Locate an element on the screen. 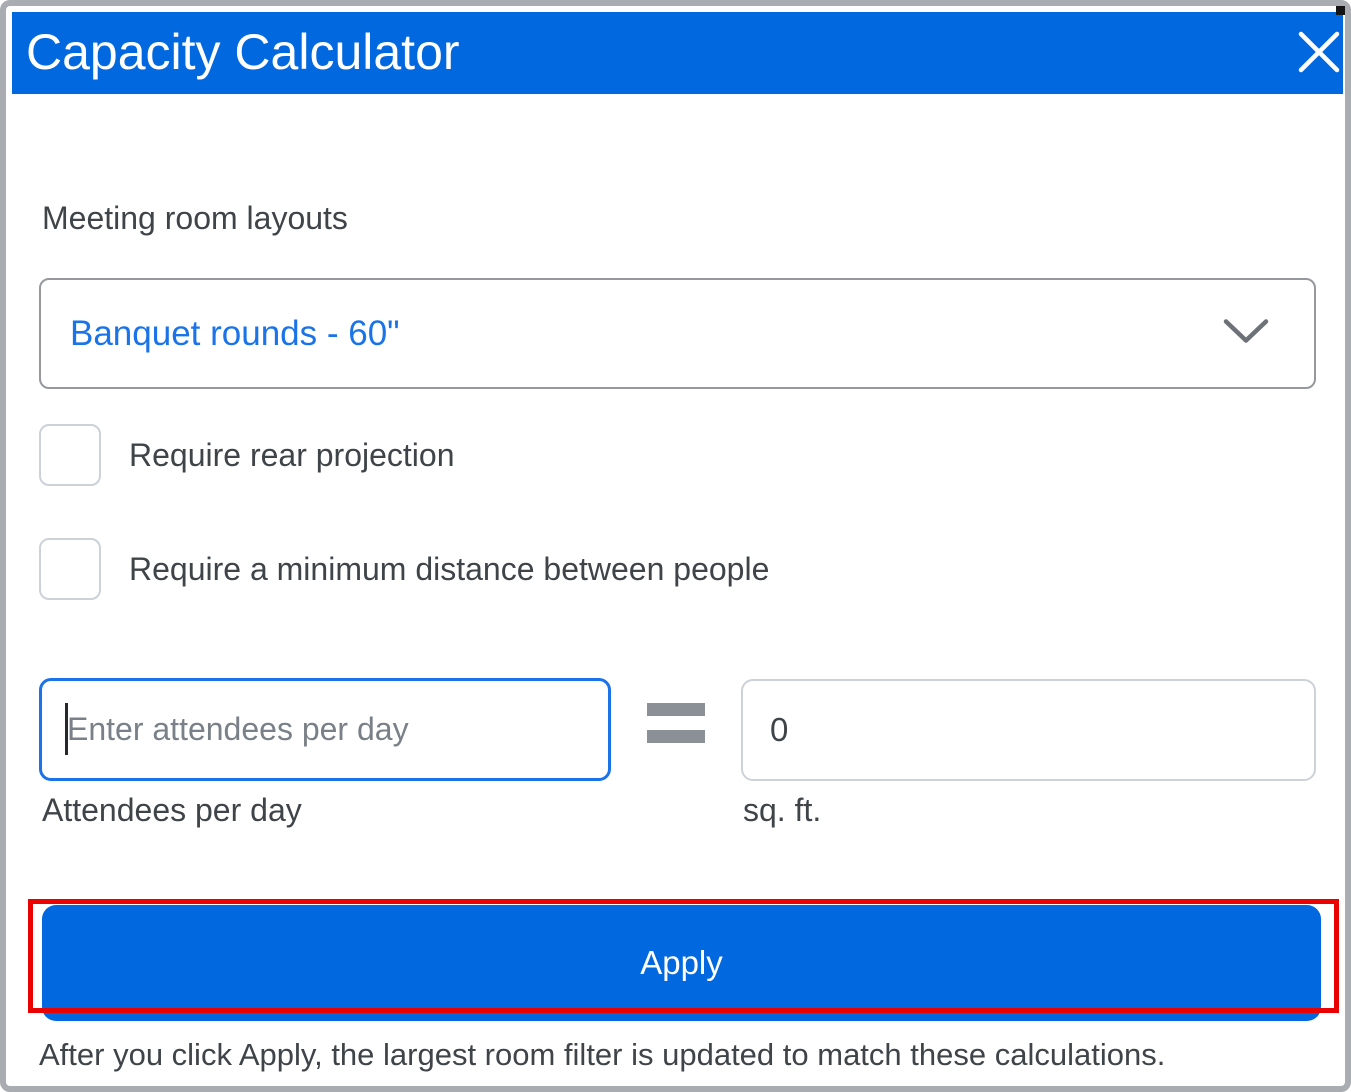 The width and height of the screenshot is (1351, 1092). rear-projection-row: Require rear projection is located at coordinates (247, 455).